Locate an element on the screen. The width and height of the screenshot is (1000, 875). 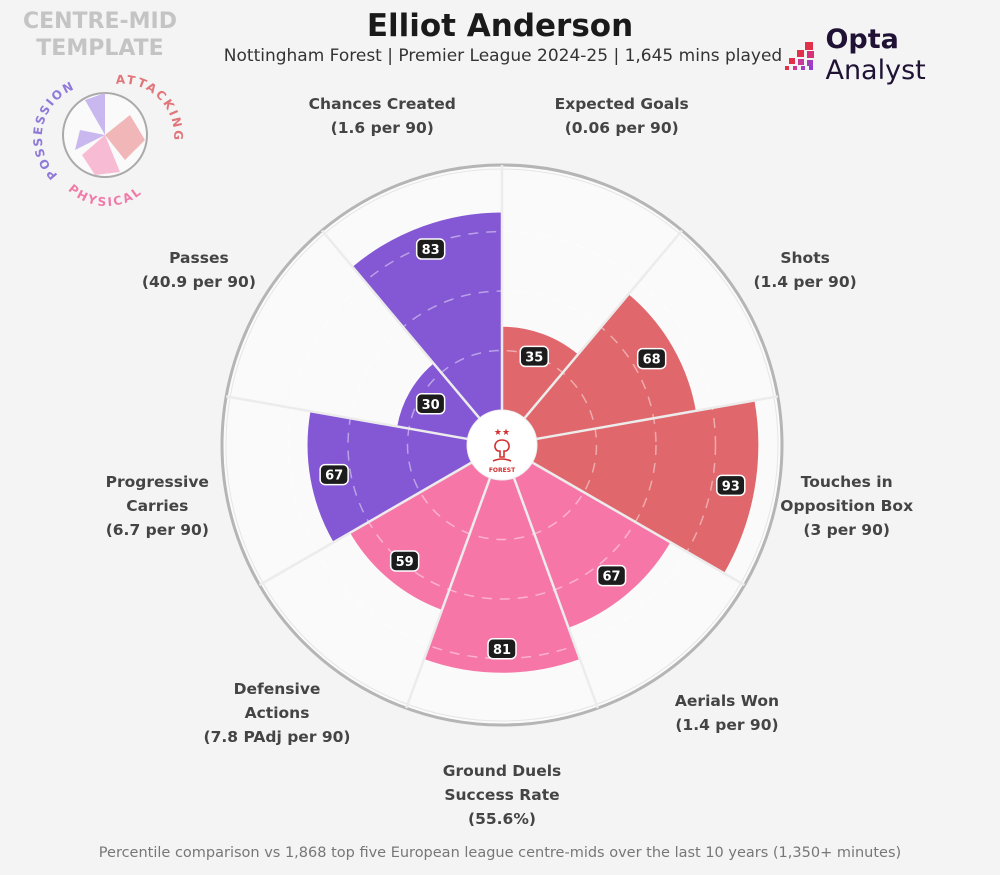
category-label: Aerials Won is located at coordinates (727, 701).